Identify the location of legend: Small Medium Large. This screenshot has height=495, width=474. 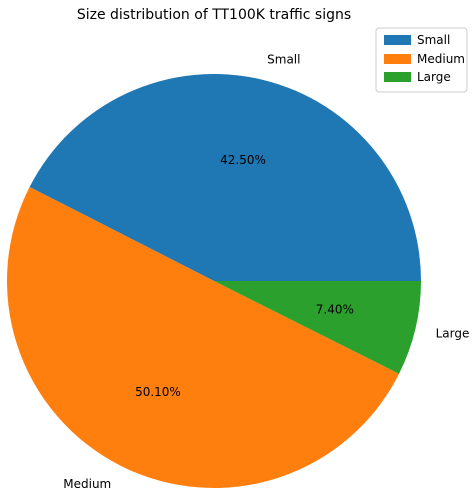
(421, 60).